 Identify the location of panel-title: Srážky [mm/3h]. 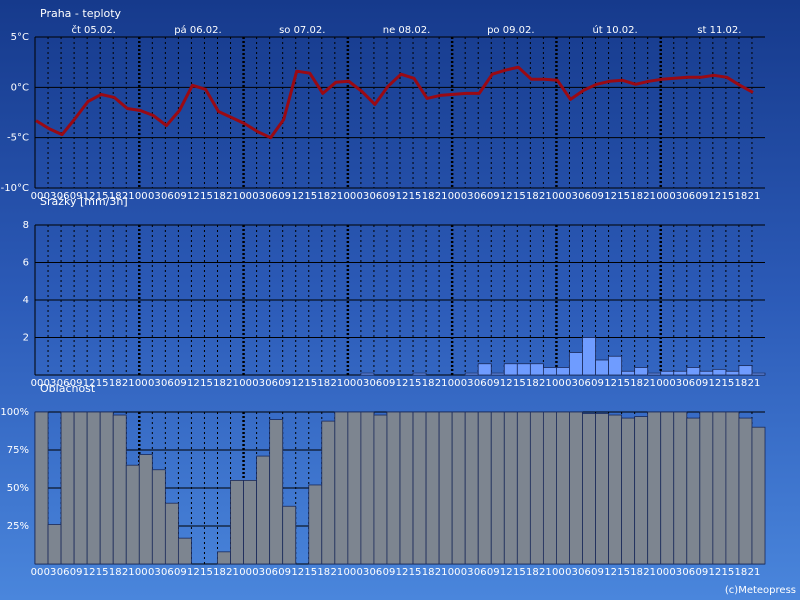
(84, 201).